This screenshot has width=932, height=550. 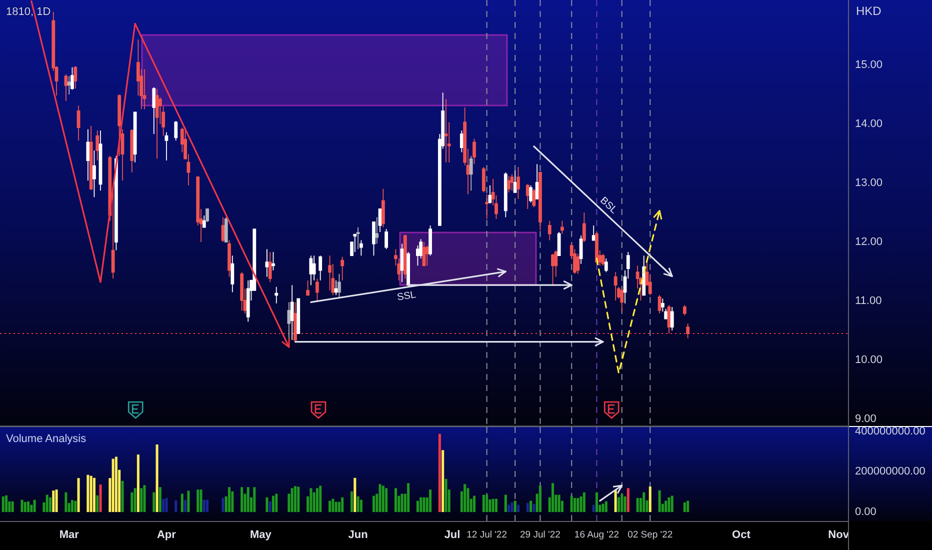 What do you see at coordinates (868, 300) in the screenshot?
I see `y-tick-label: 11.00` at bounding box center [868, 300].